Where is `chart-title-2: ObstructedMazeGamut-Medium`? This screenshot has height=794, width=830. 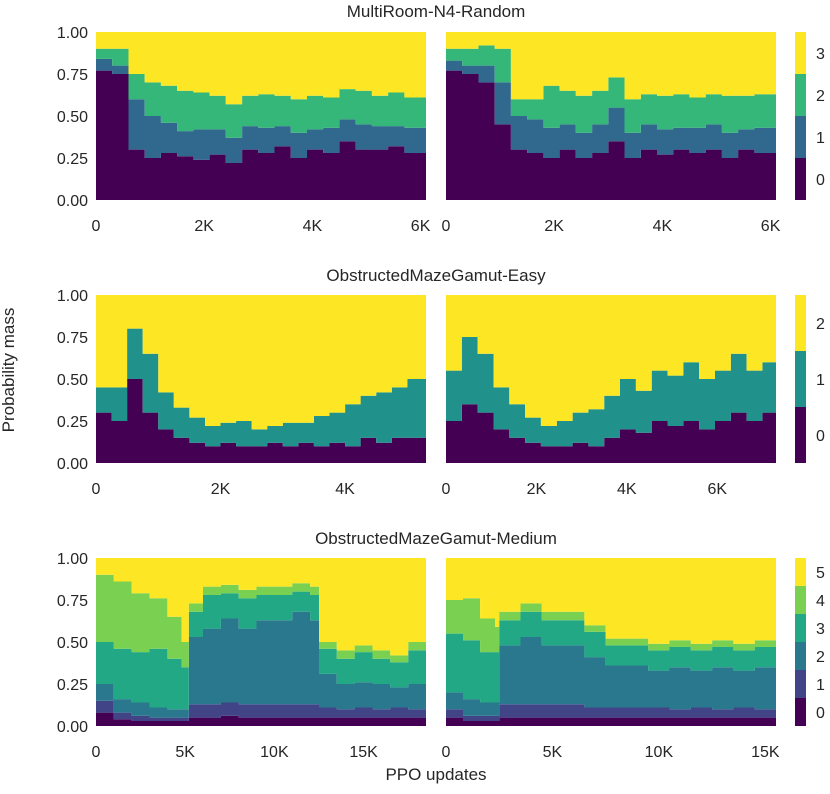 chart-title-2: ObstructedMazeGamut-Medium is located at coordinates (436, 538).